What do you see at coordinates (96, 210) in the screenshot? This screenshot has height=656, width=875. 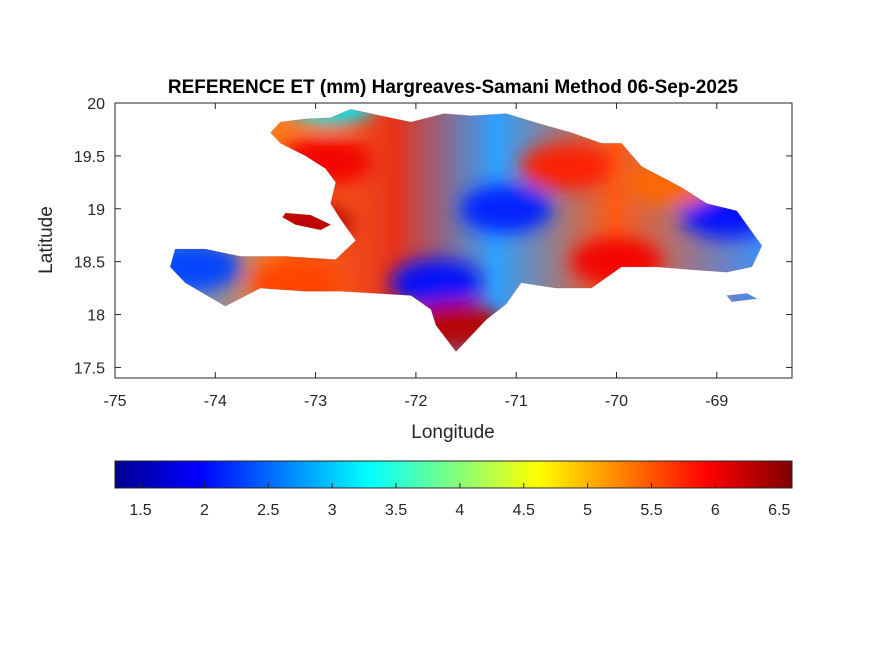 I see `y-tick-label: 19` at bounding box center [96, 210].